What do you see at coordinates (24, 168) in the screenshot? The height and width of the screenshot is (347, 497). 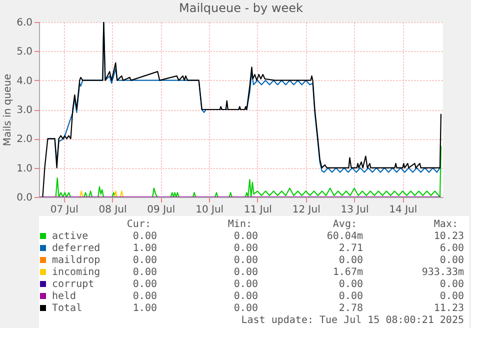 I see `y-tick-label: 1.0` at bounding box center [24, 168].